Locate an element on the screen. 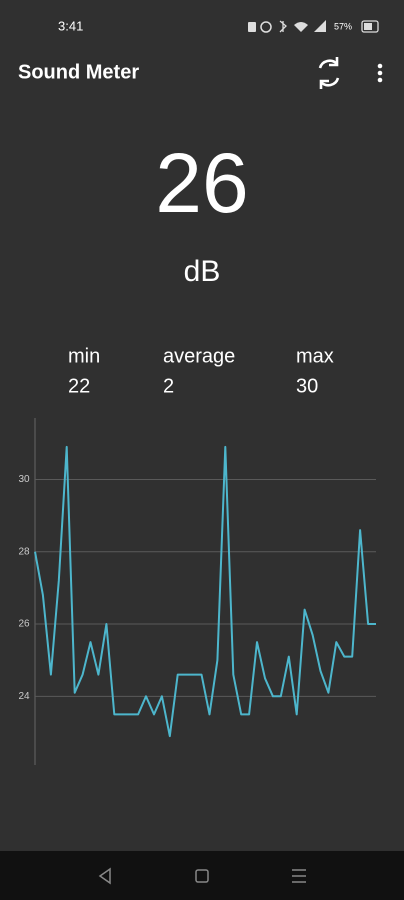 This screenshot has height=900, width=404. overflow-menu is located at coordinates (380, 73).